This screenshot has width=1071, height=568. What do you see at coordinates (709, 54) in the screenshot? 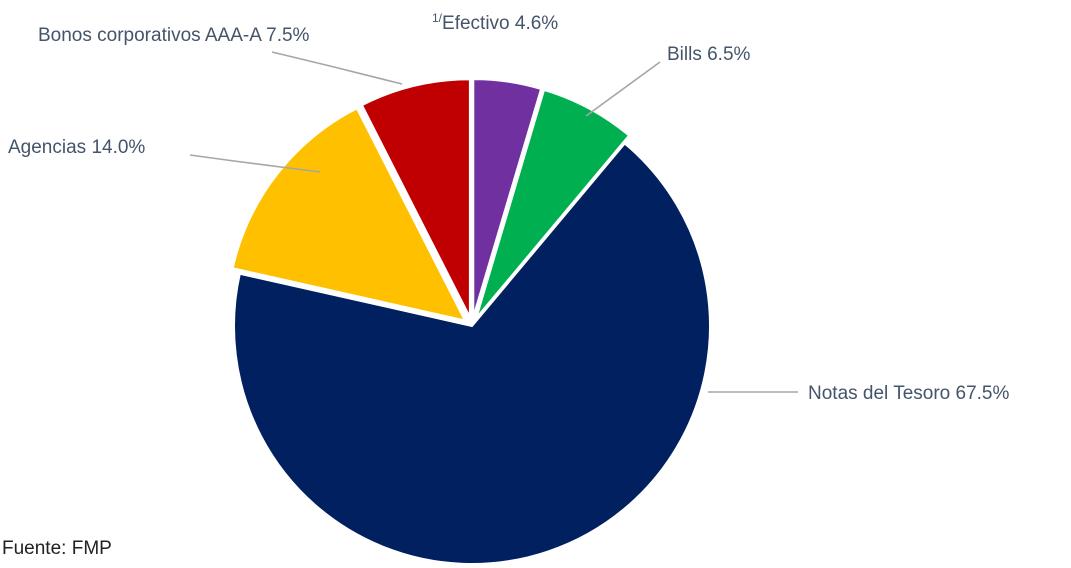
I see `slice-label: Bills 6.5%` at bounding box center [709, 54].